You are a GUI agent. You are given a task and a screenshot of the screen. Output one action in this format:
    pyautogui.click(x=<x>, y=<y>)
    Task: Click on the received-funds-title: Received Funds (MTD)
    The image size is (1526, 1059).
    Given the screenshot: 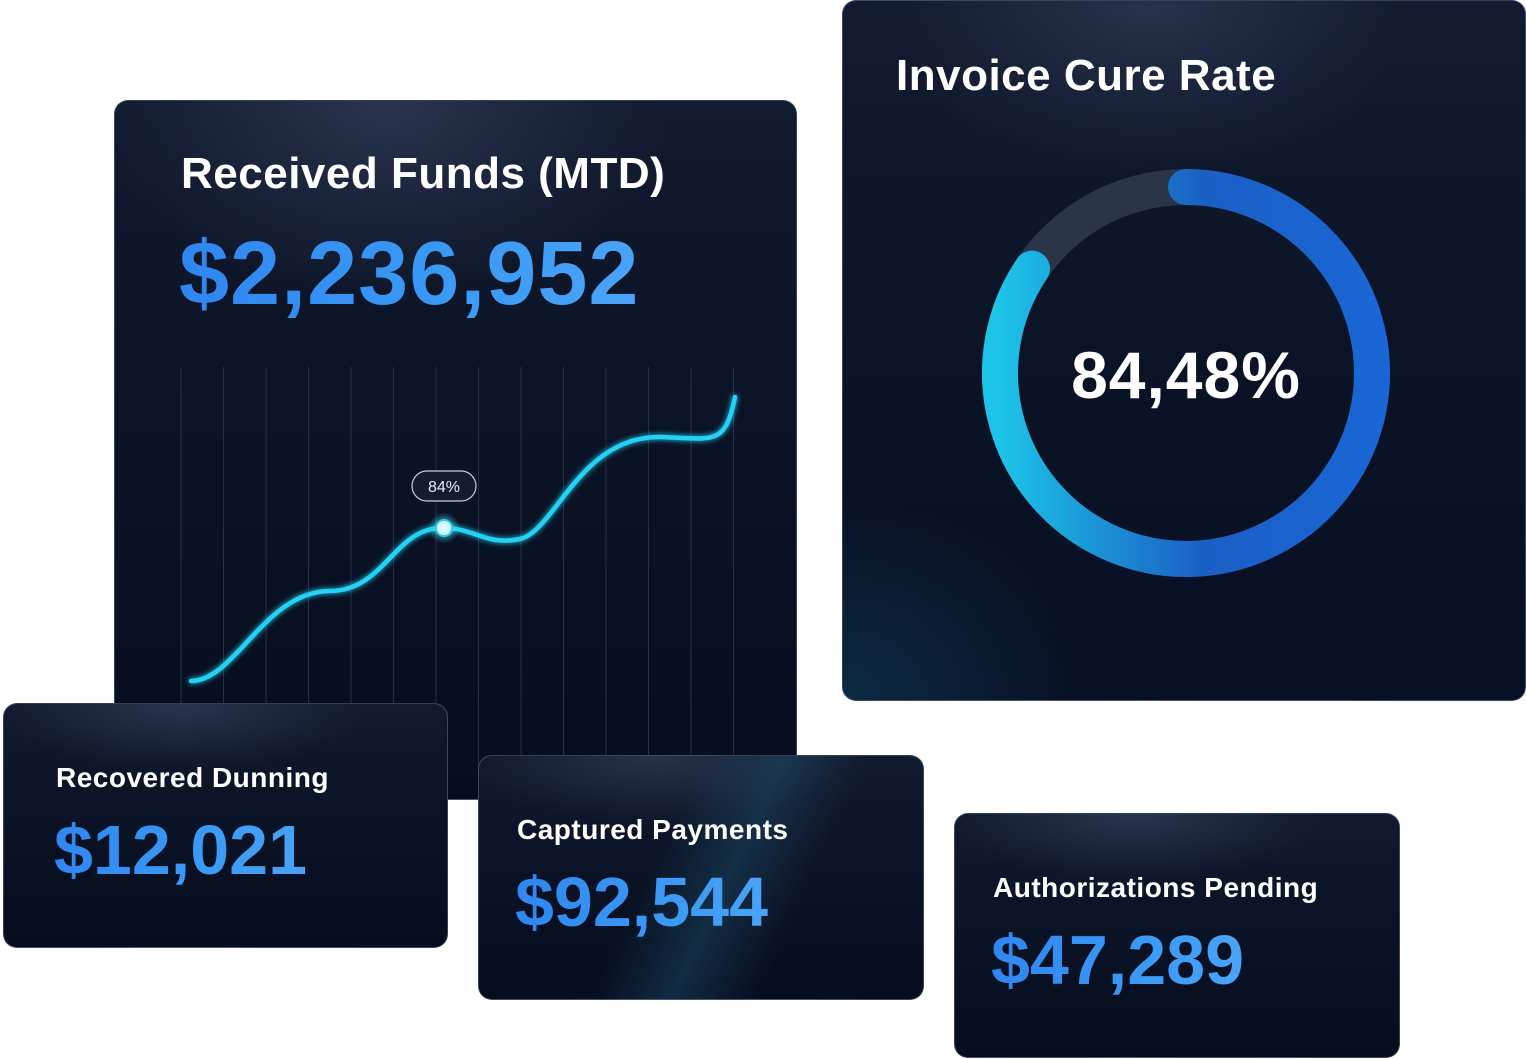 What is the action you would take?
    pyautogui.click(x=423, y=173)
    